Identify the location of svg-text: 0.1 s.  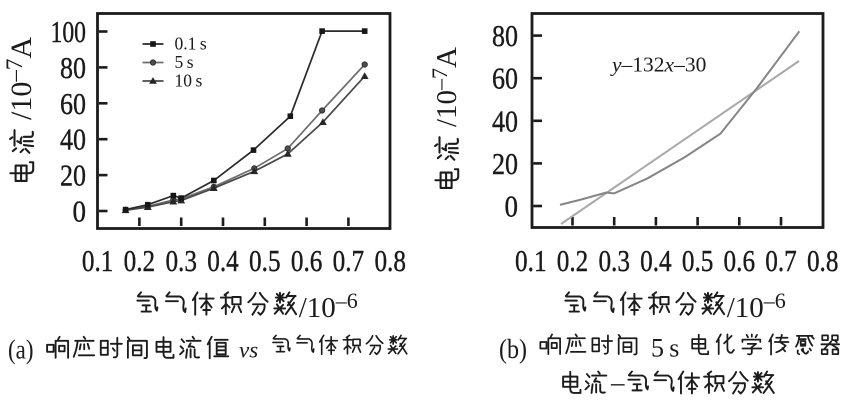
(191, 44).